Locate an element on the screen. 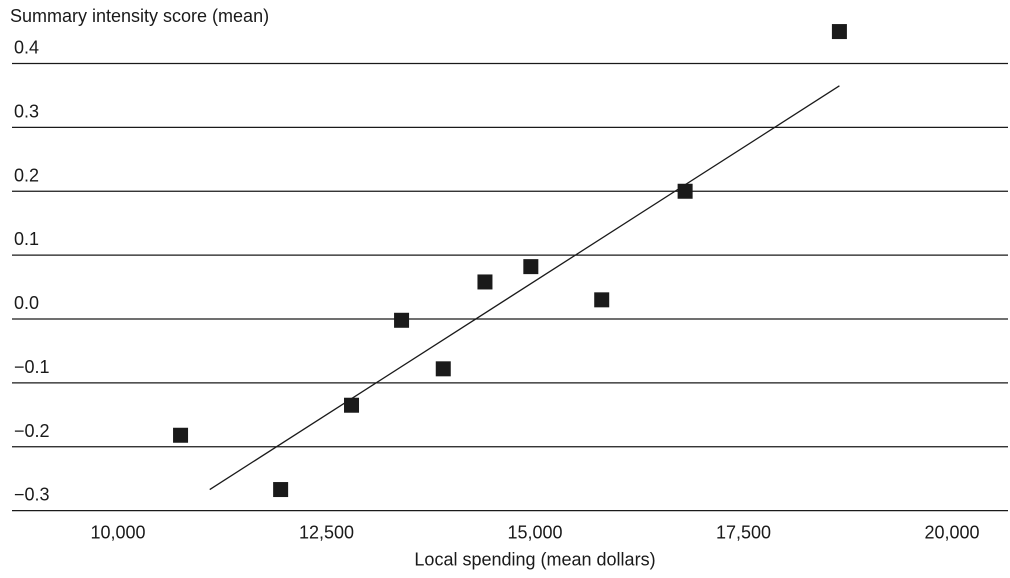 The image size is (1010, 578). x-tick-label: 17,500 is located at coordinates (743, 533).